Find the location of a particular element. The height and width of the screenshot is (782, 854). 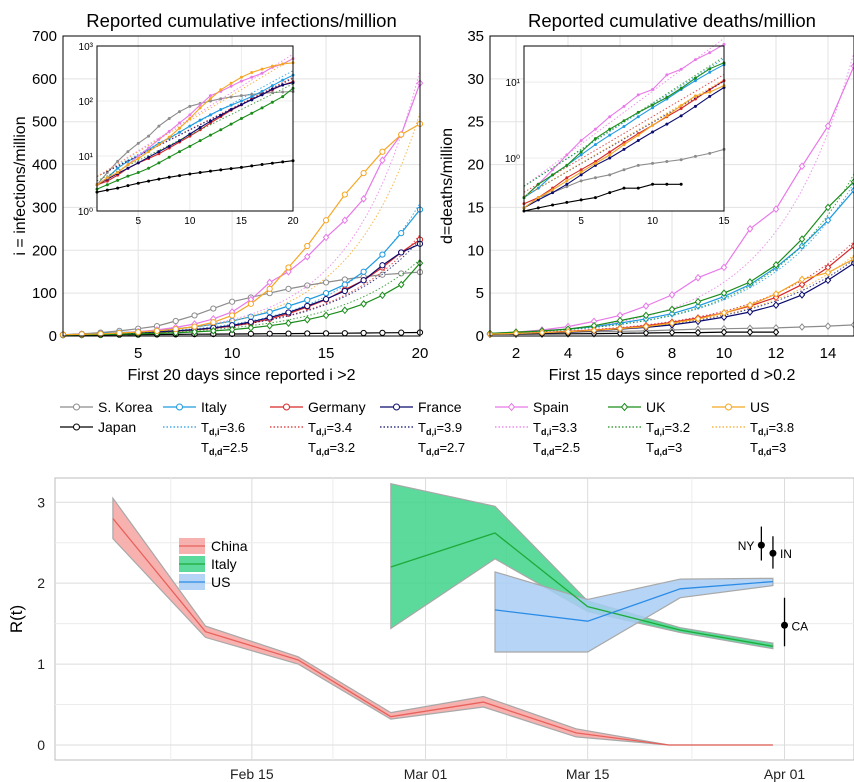

legend-subscript: d,i is located at coordinates (546, 432).